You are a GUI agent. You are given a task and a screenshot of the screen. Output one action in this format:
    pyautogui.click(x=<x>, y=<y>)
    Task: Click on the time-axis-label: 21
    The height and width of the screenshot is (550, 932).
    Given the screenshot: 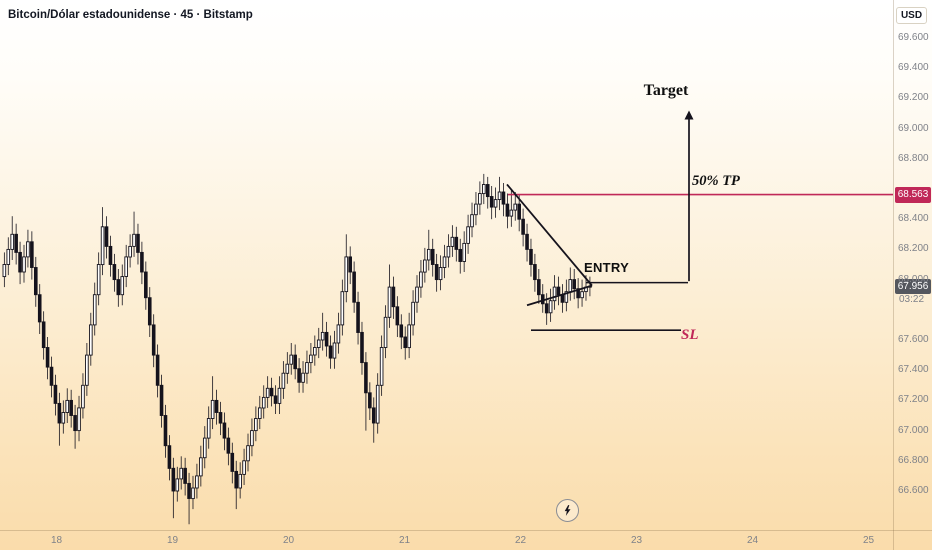 What is the action you would take?
    pyautogui.click(x=405, y=540)
    